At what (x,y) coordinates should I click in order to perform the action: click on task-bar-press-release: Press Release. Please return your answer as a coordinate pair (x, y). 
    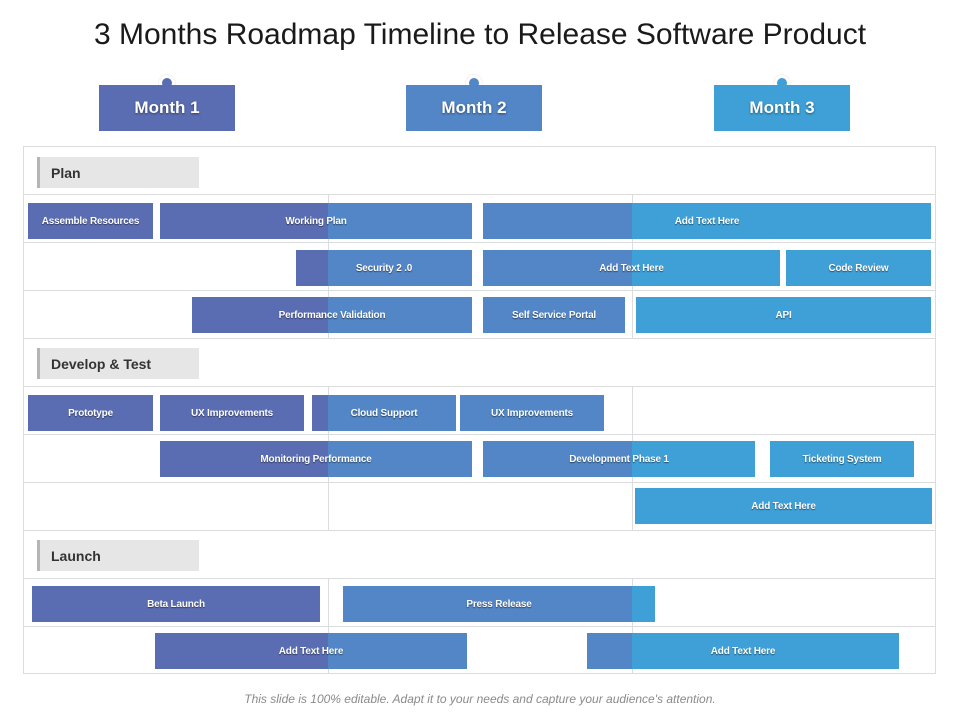
    Looking at the image, I should click on (499, 604).